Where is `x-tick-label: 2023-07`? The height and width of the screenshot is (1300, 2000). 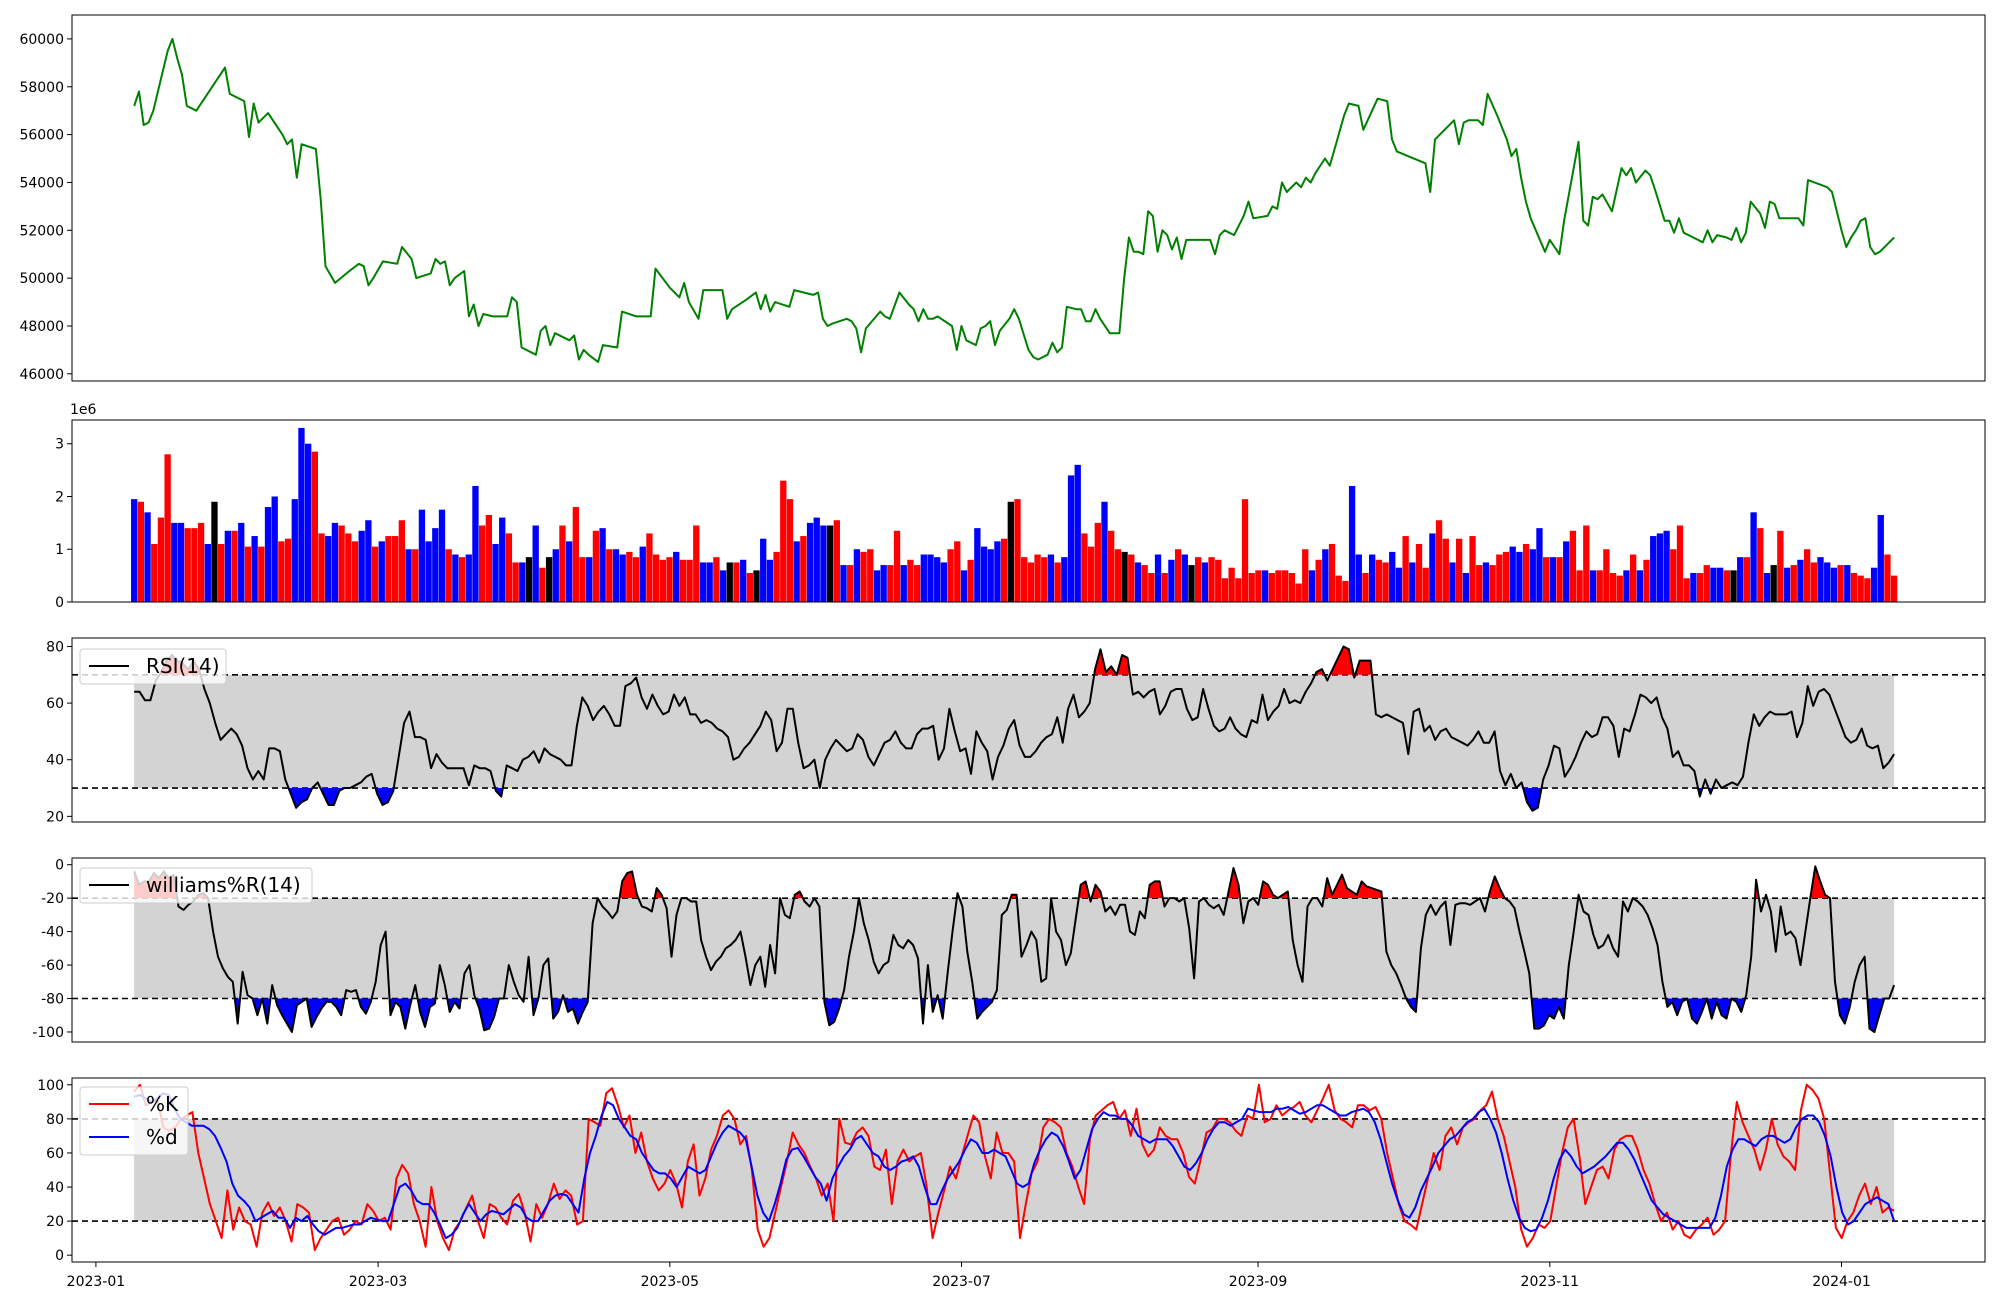 x-tick-label: 2023-07 is located at coordinates (961, 1282).